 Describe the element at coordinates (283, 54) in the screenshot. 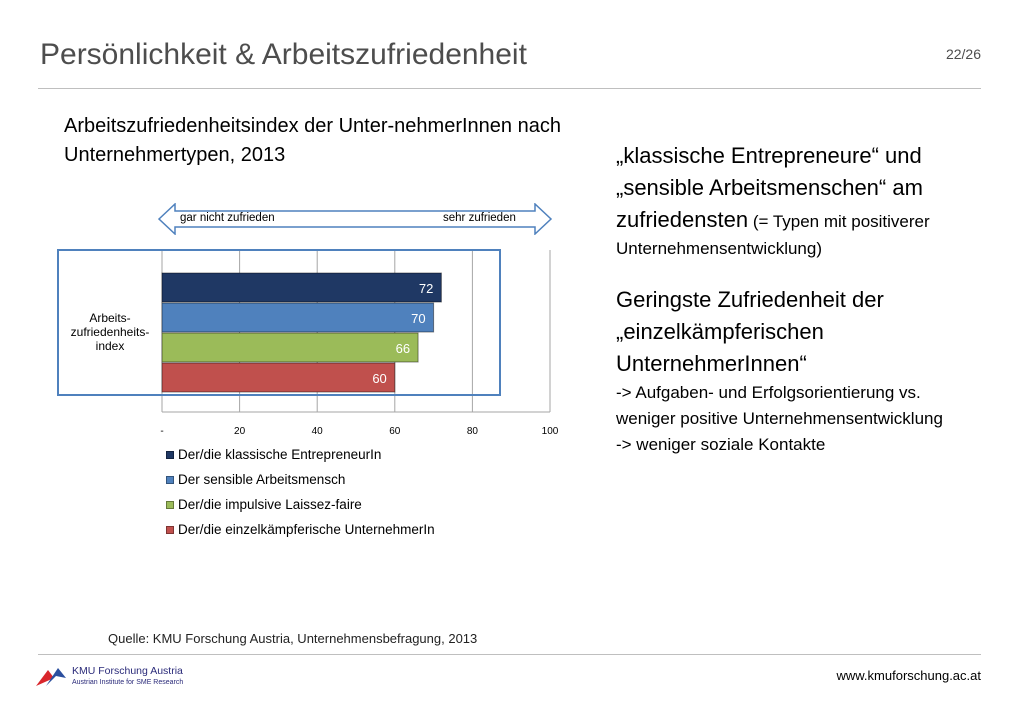

I see `slide-title: Persönlichkeit & Arbeitszufriedenheit` at that location.